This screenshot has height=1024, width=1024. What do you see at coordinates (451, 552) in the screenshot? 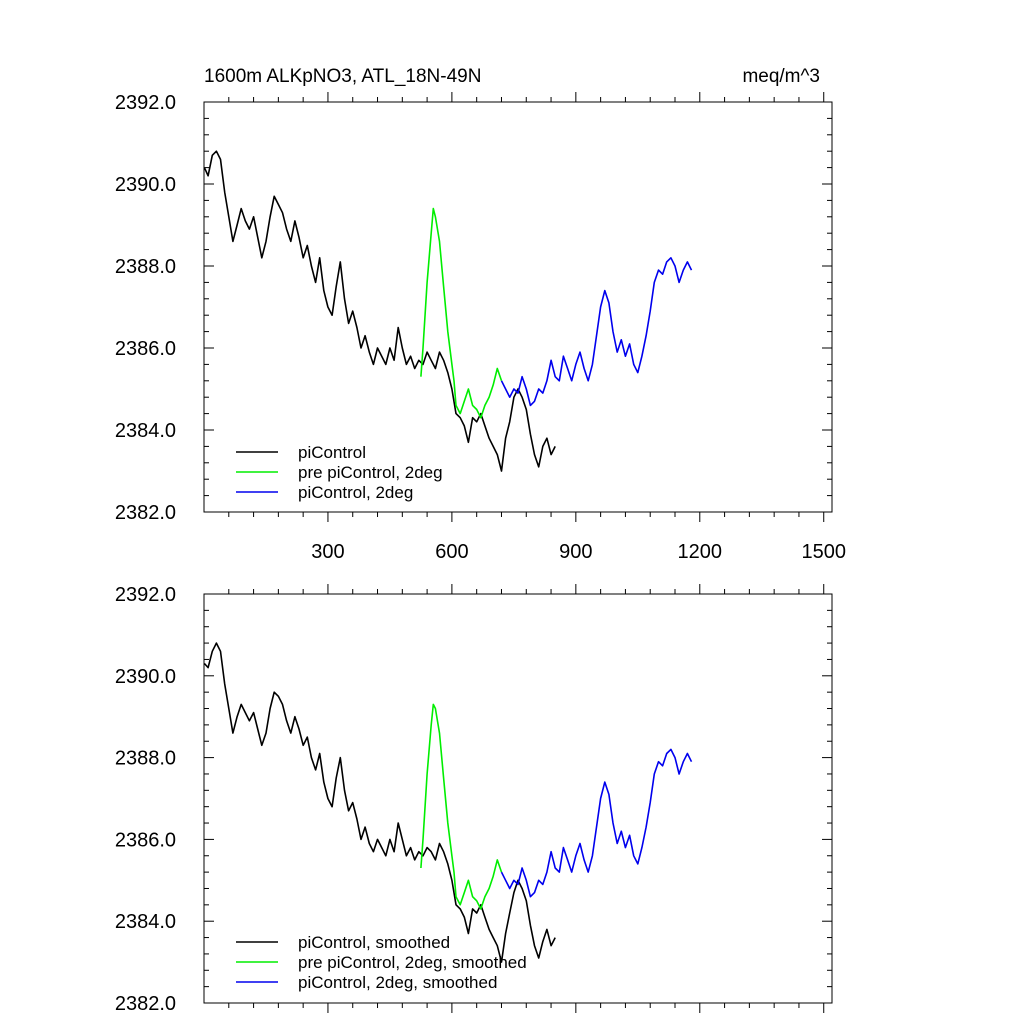
I see `x-tick-label: 600` at bounding box center [451, 552].